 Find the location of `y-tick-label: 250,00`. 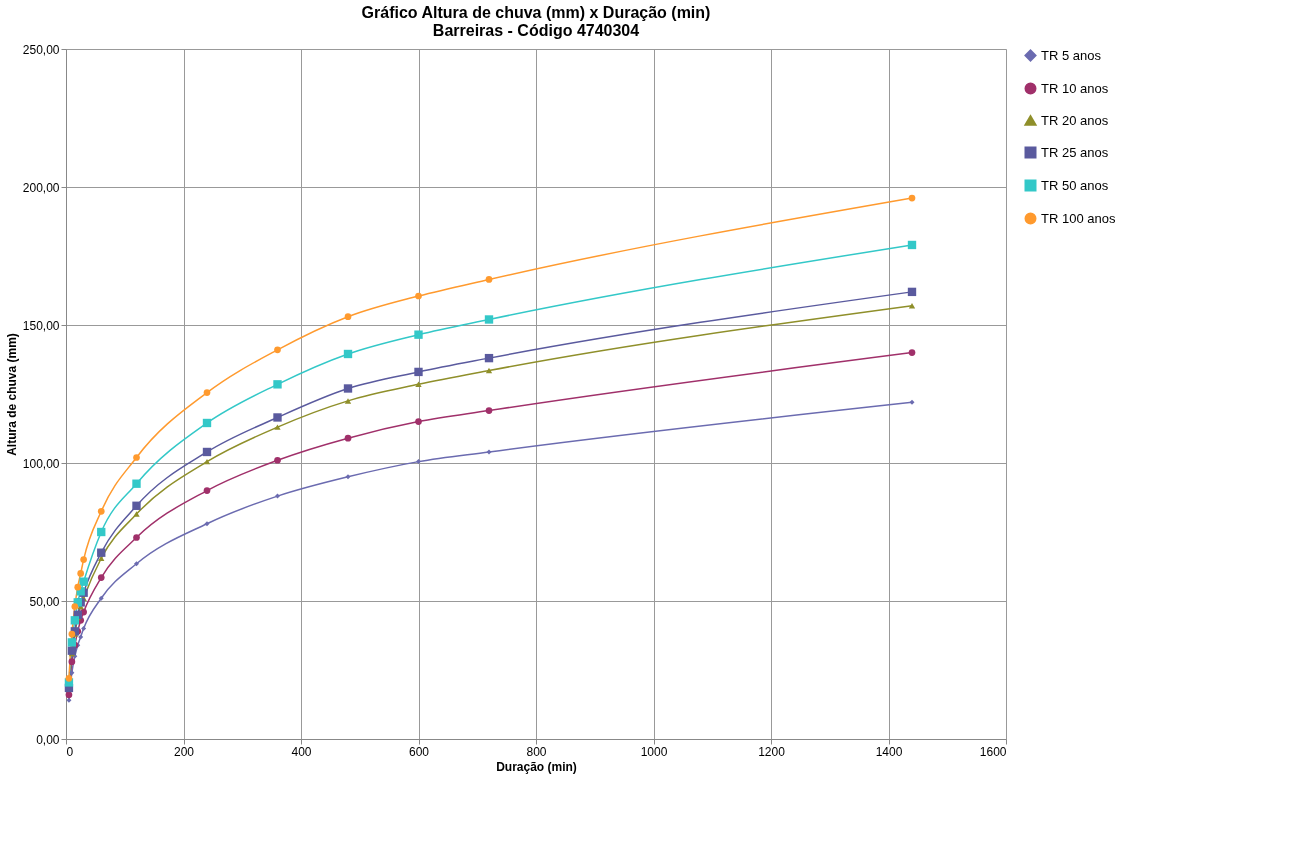

y-tick-label: 250,00 is located at coordinates (41, 49).